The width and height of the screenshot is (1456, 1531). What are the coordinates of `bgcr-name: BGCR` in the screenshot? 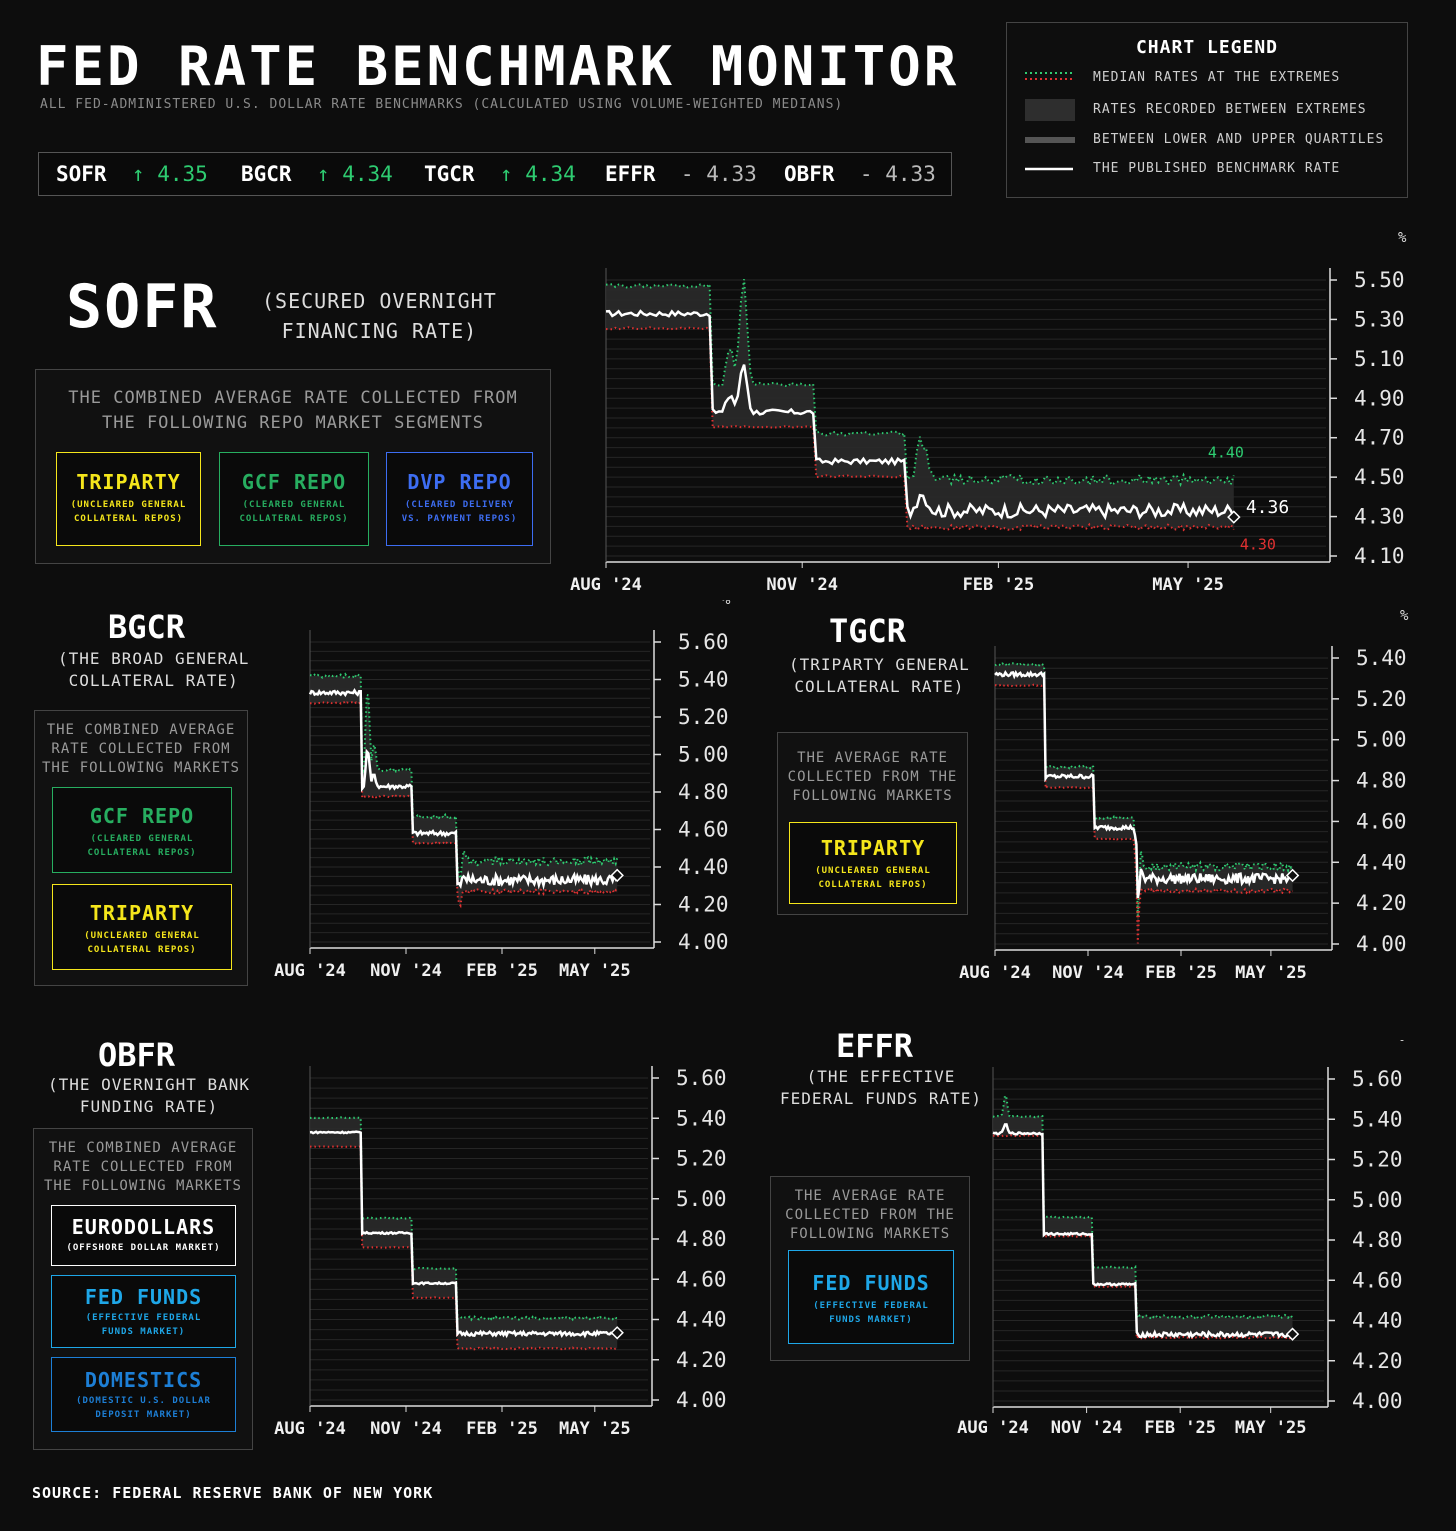 It's located at (147, 627).